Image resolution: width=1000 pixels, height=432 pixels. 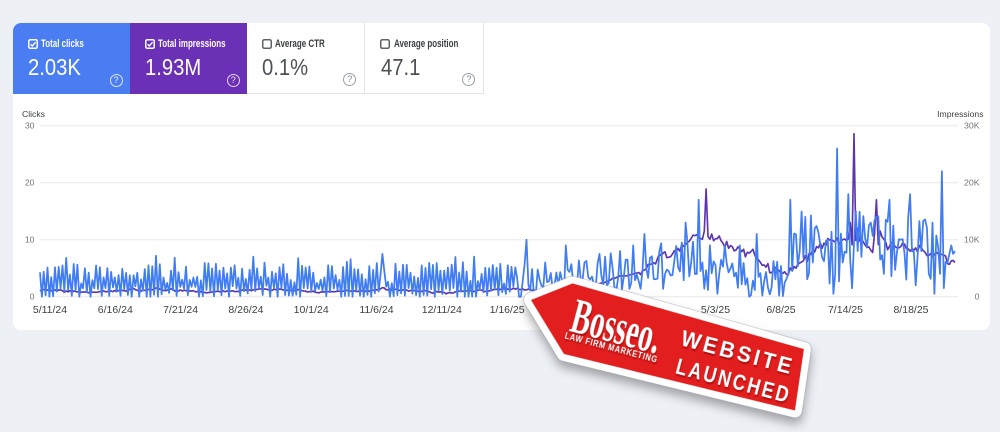 What do you see at coordinates (715, 310) in the screenshot?
I see `svg-text: 5/3/25` at bounding box center [715, 310].